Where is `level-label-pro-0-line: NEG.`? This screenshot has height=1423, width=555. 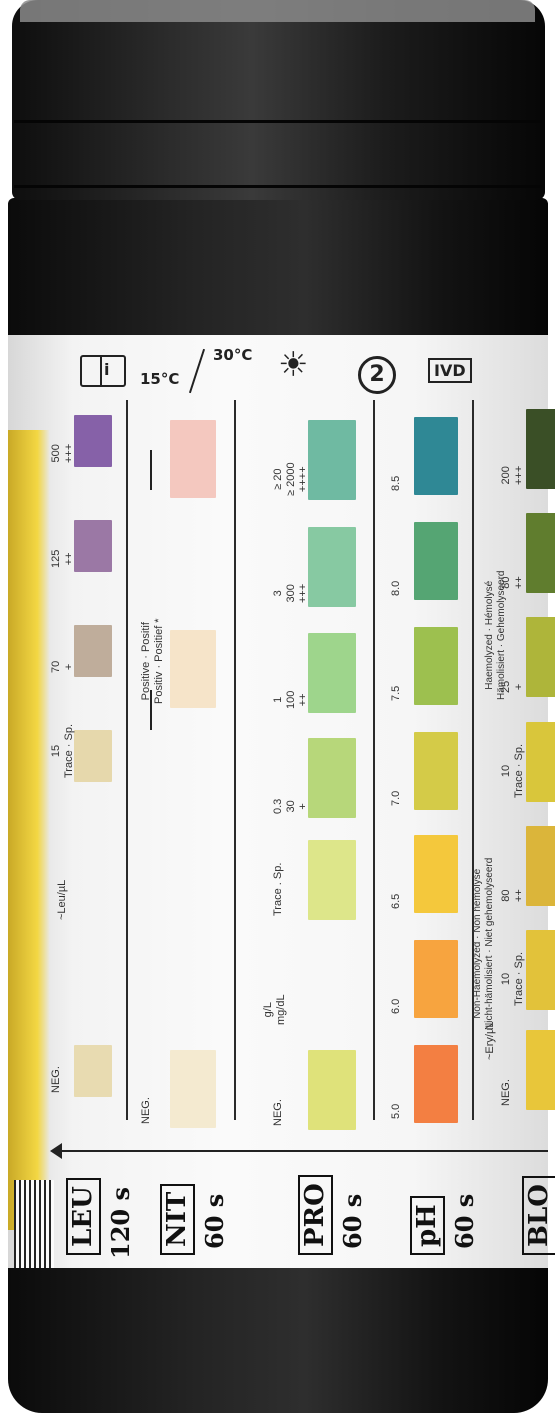
level-label-pro-0-line: NEG. is located at coordinates (278, 1112).